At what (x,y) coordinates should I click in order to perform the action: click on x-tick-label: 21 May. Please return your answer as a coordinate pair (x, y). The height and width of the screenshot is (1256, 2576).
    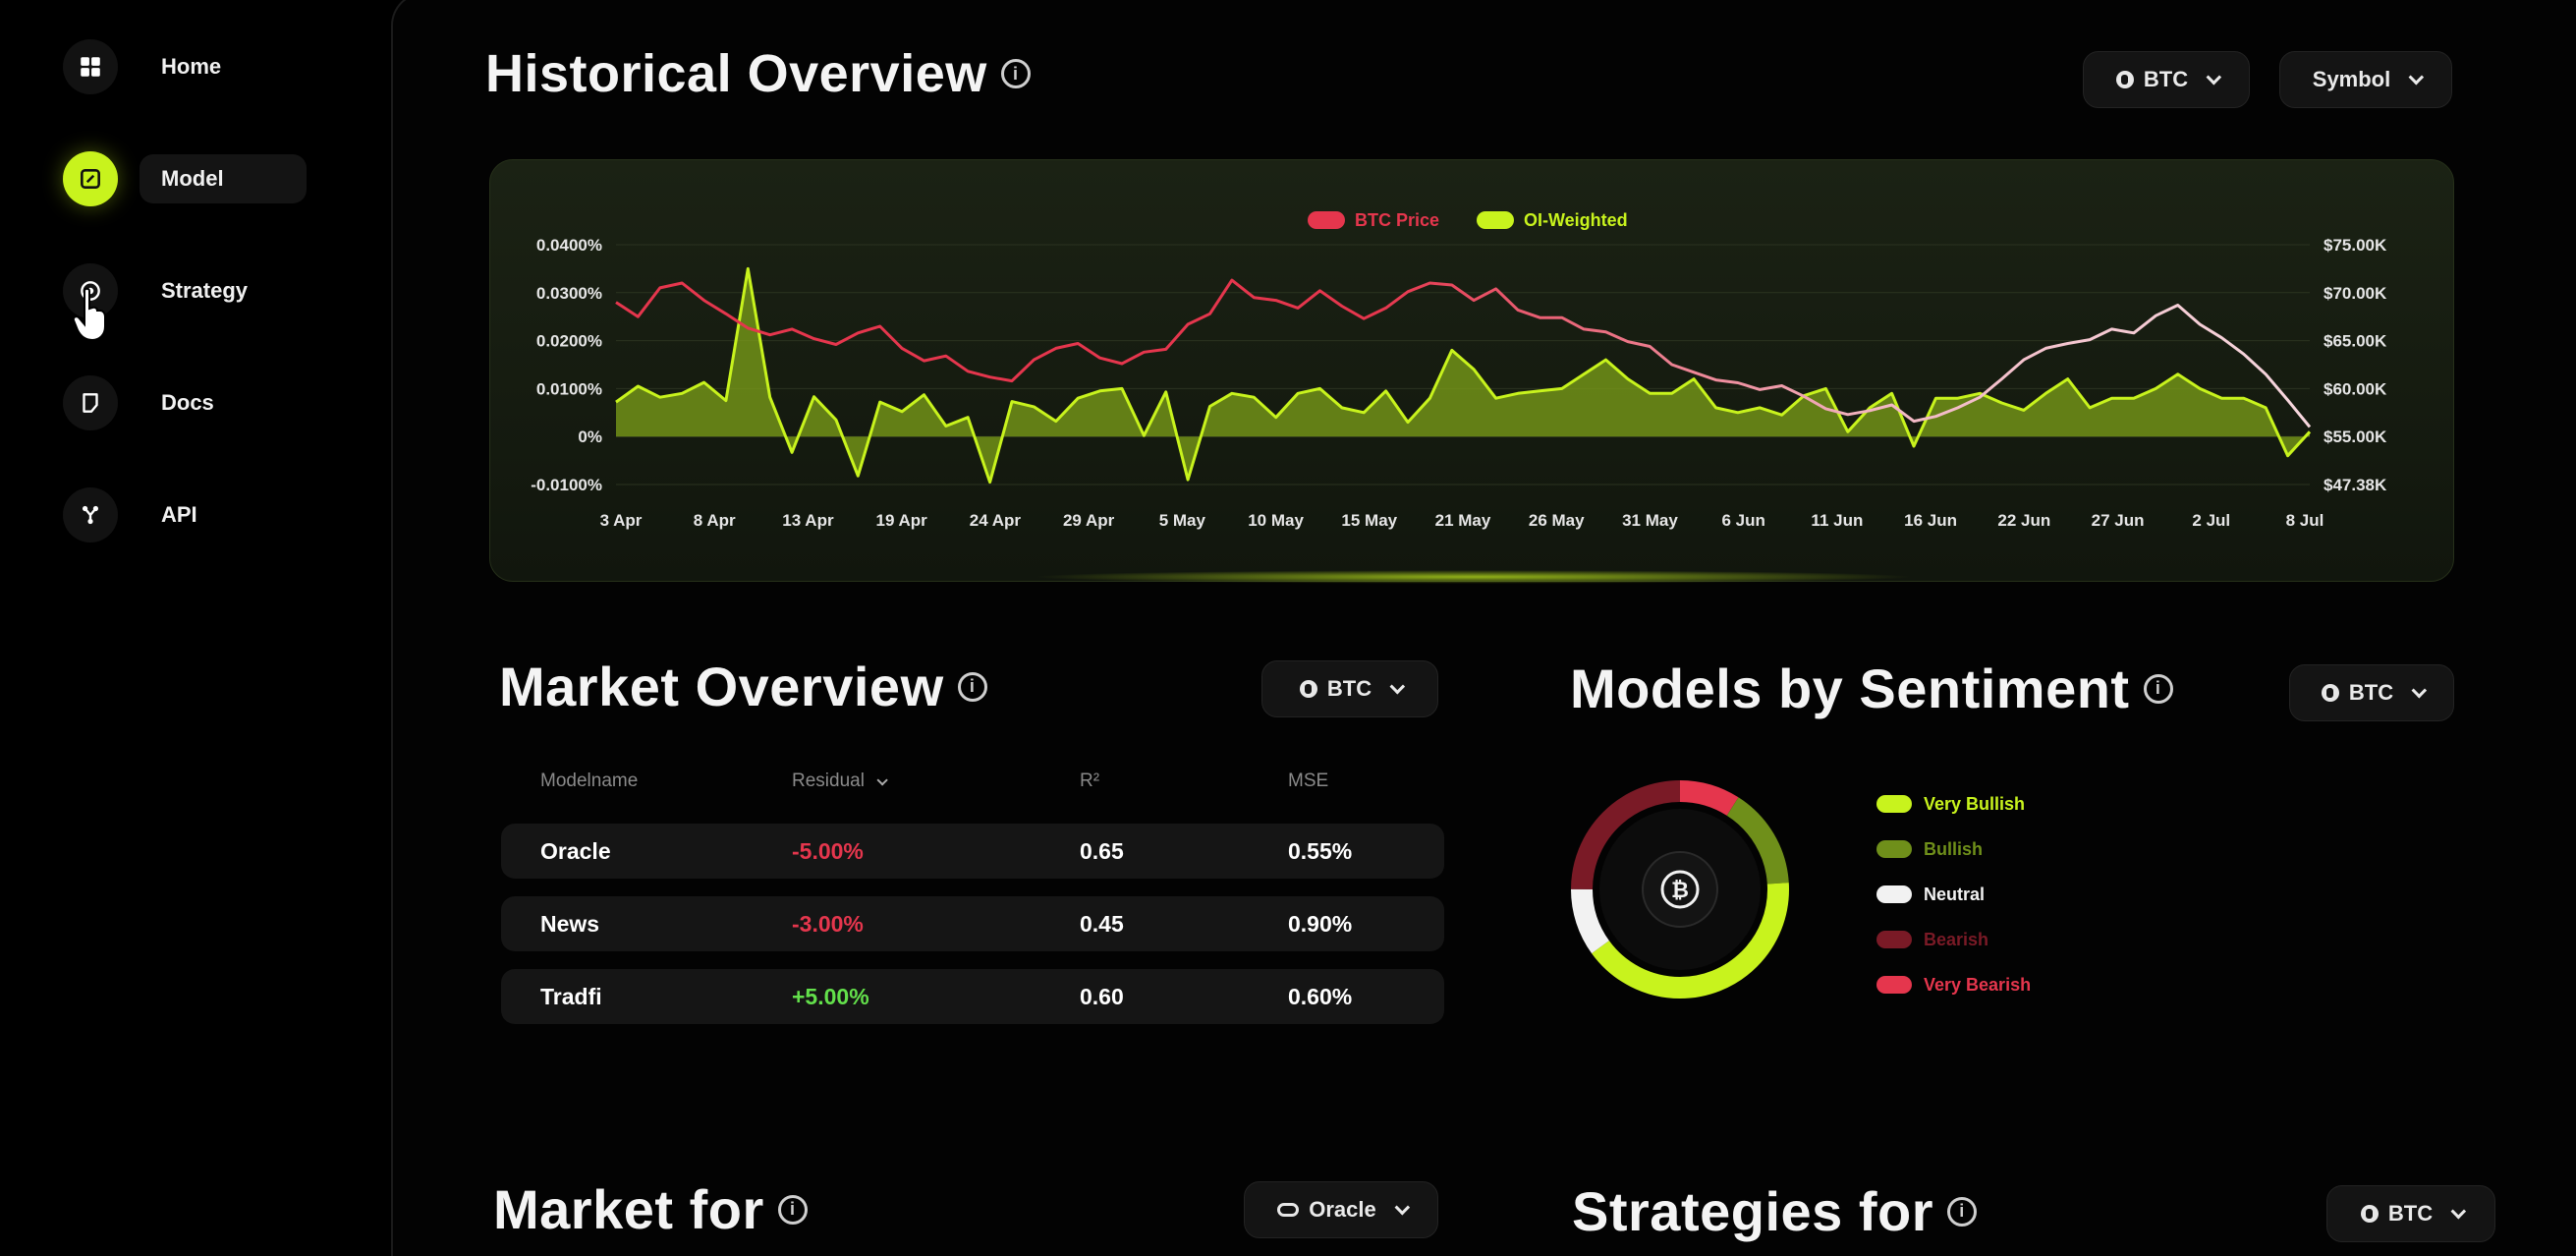
    Looking at the image, I should click on (1463, 520).